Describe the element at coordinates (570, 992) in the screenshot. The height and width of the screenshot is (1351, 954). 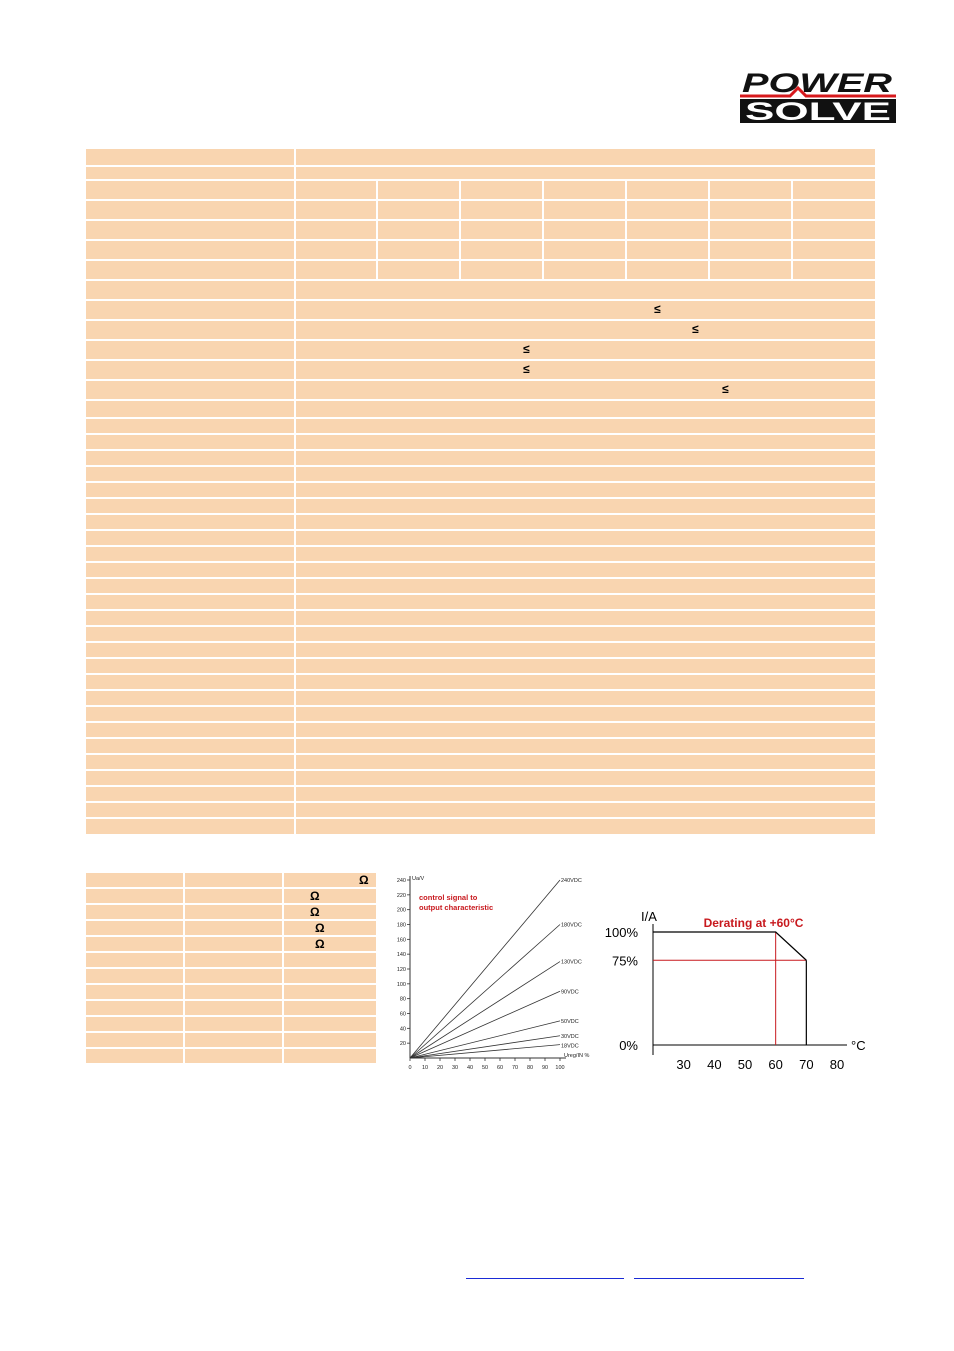
I see `series-label: 90VDC` at that location.